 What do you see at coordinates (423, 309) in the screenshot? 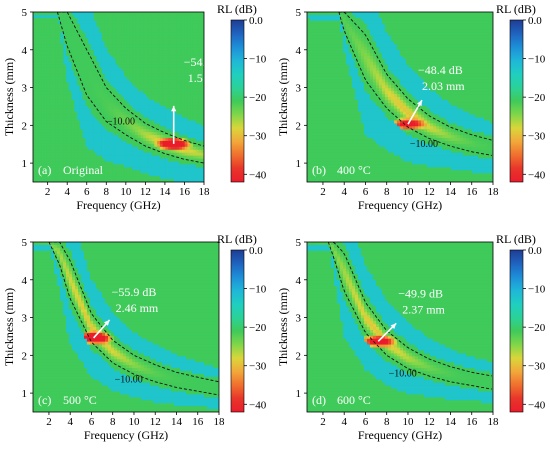
I see `matching-thickness-label: 2.37 mm` at bounding box center [423, 309].